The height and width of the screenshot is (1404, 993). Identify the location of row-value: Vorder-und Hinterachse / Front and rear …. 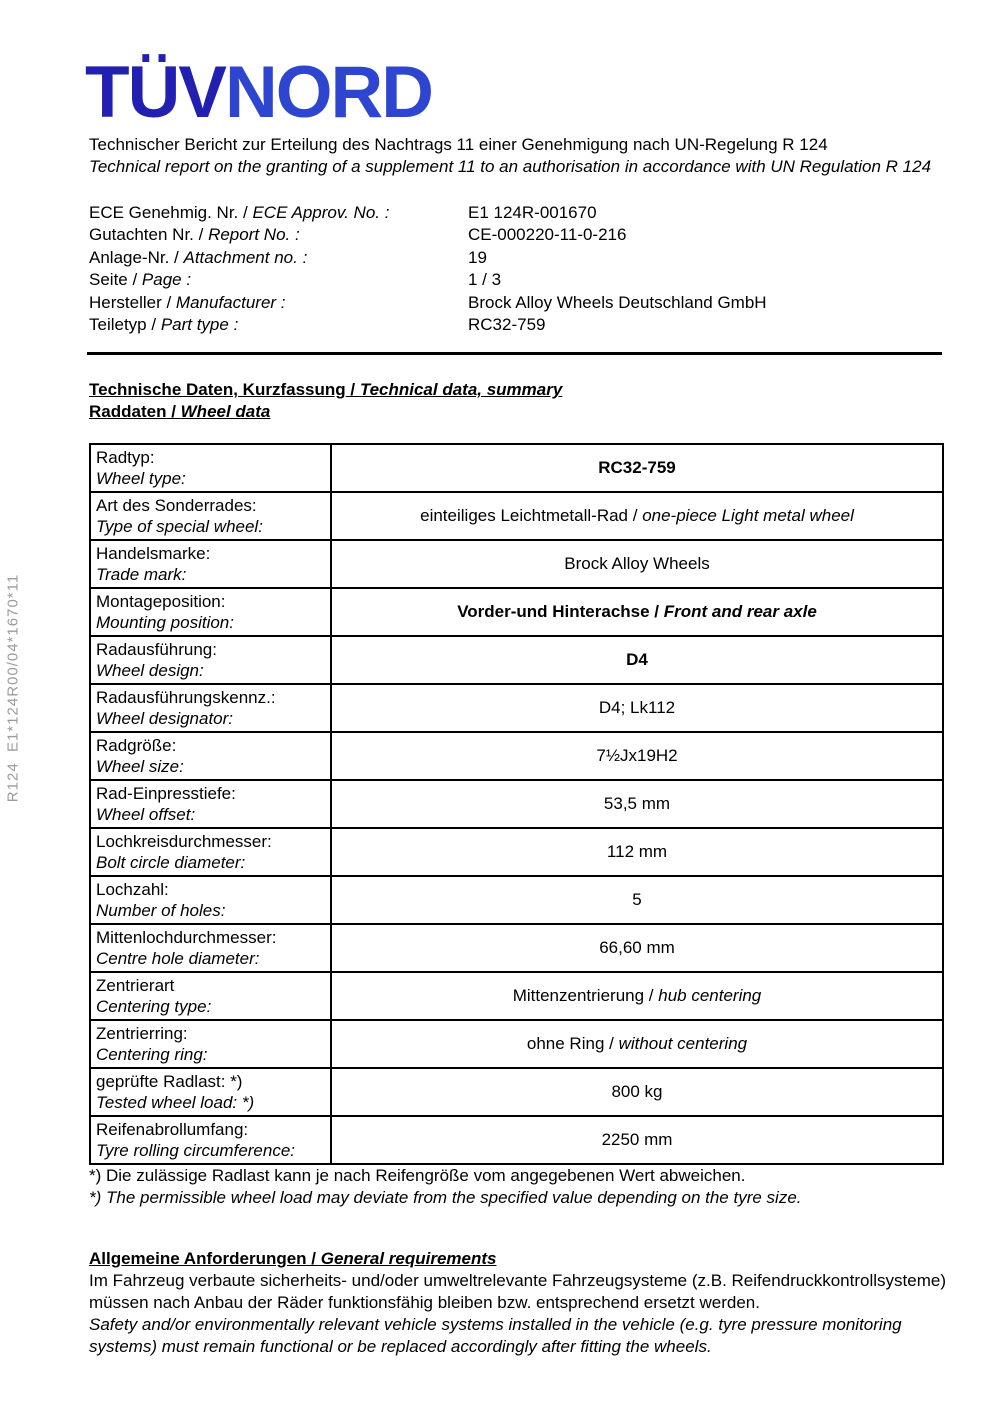
(637, 612).